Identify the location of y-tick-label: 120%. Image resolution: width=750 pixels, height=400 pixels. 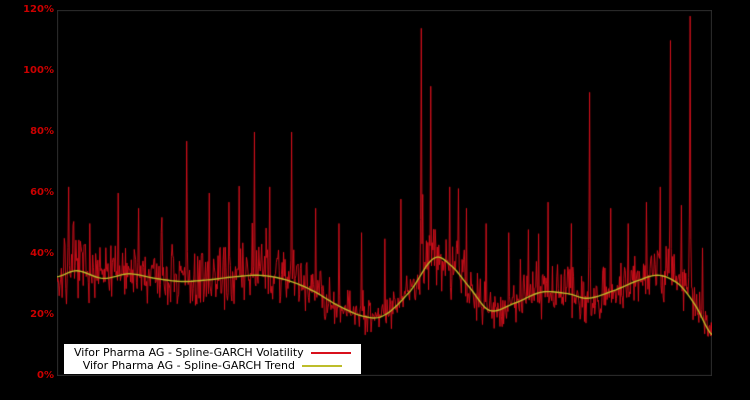
(38, 9).